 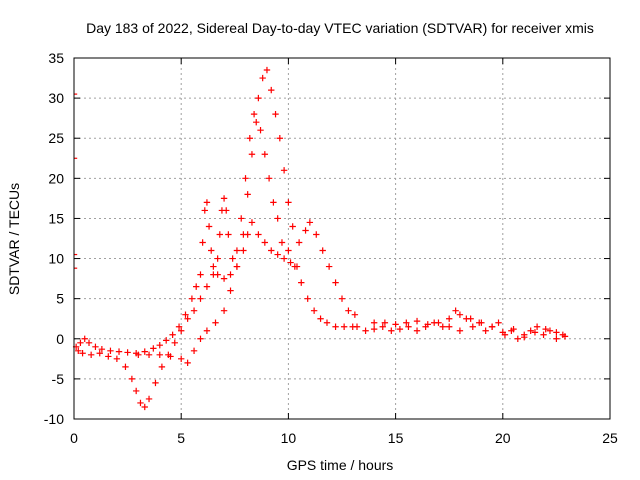 What do you see at coordinates (56, 138) in the screenshot?
I see `y-tick-label: 25` at bounding box center [56, 138].